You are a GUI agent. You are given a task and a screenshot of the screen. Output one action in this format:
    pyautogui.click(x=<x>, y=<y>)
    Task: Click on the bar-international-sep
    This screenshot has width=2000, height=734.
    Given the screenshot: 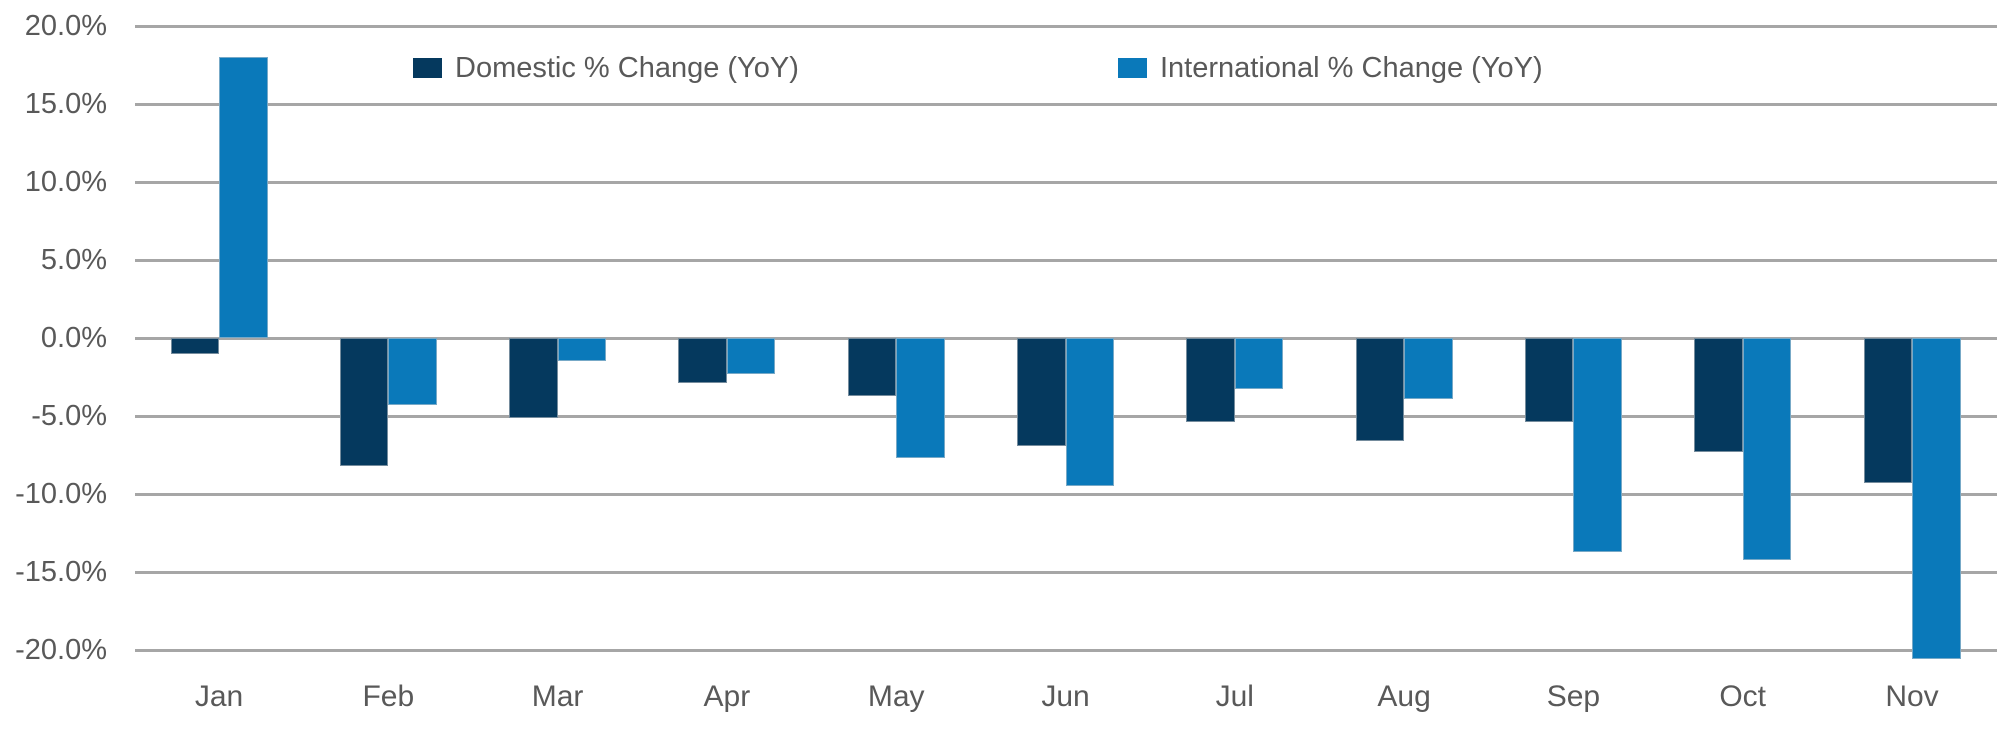 What is the action you would take?
    pyautogui.click(x=1597, y=445)
    